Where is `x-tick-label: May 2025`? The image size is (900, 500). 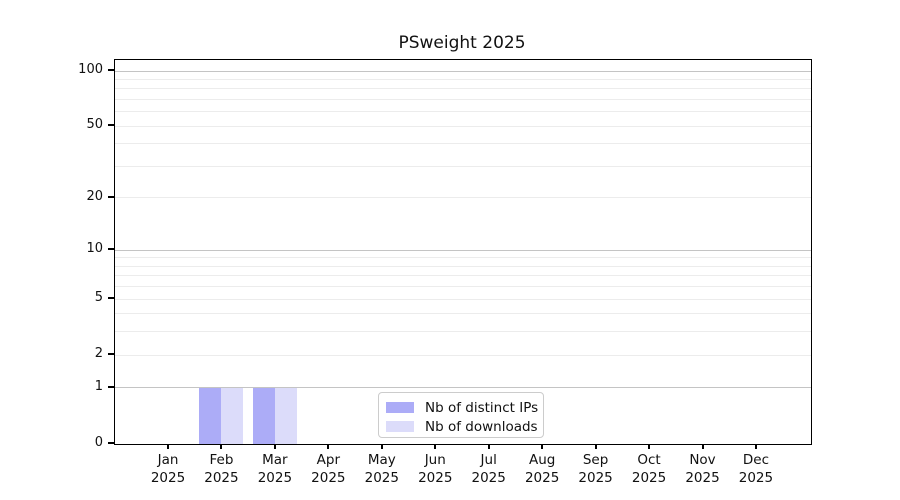
x-tick-label: May 2025 is located at coordinates (382, 469).